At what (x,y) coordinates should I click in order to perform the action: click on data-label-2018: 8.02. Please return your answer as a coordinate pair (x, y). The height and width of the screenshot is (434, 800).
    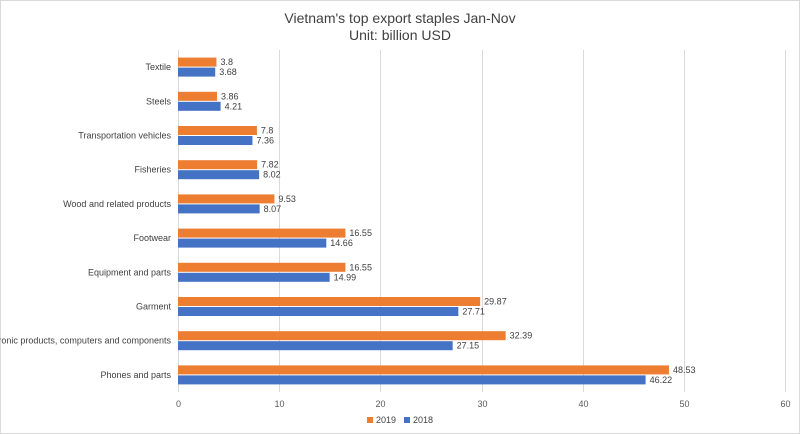
    Looking at the image, I should click on (272, 175).